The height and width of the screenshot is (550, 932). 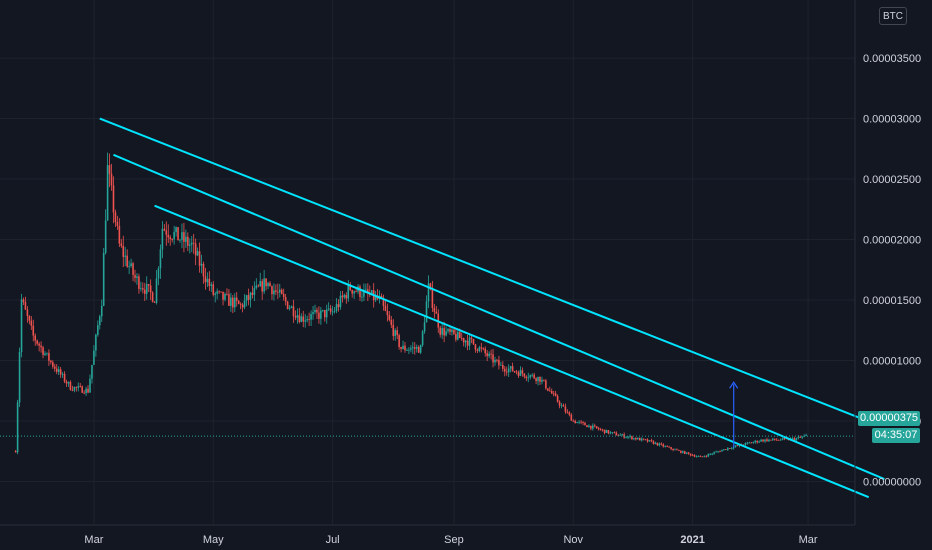 What do you see at coordinates (734, 414) in the screenshot?
I see `measure-arrow-group` at bounding box center [734, 414].